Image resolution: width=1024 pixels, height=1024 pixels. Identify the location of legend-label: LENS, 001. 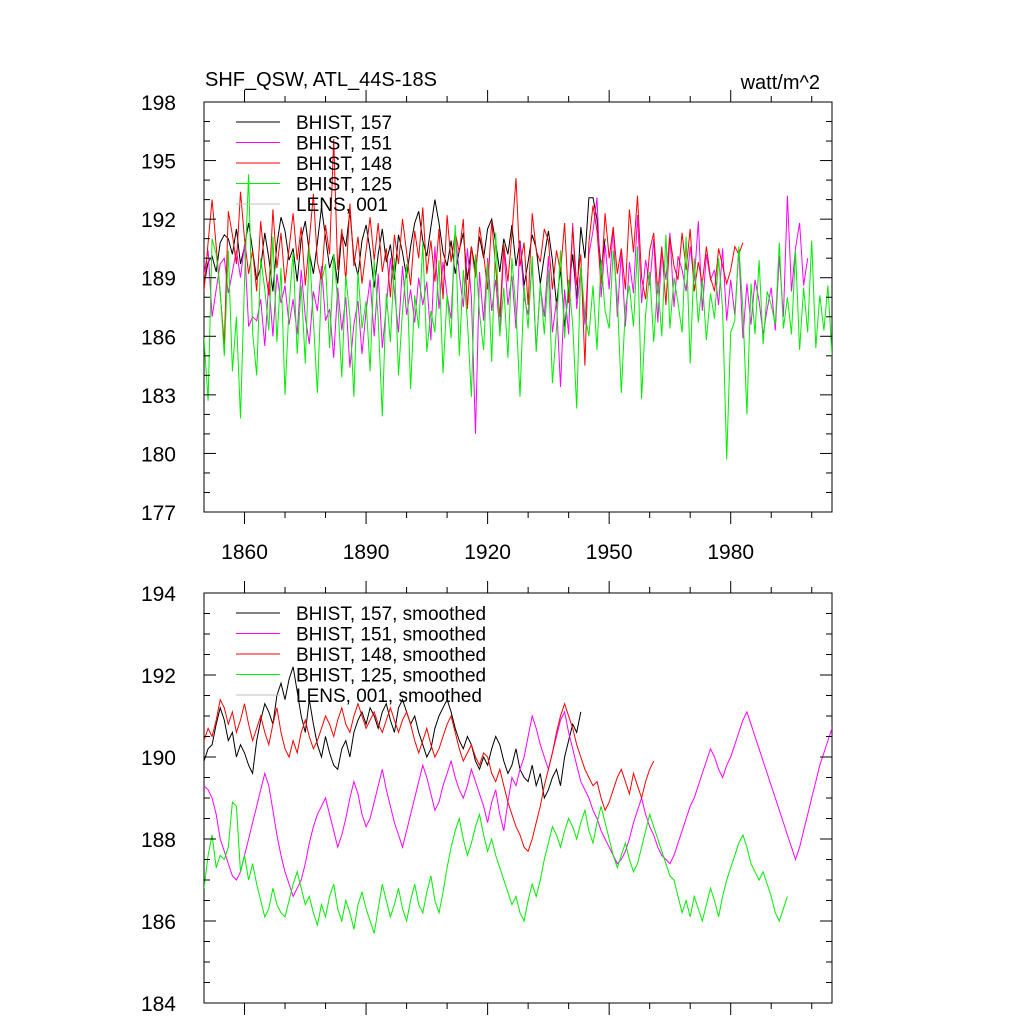
(342, 205).